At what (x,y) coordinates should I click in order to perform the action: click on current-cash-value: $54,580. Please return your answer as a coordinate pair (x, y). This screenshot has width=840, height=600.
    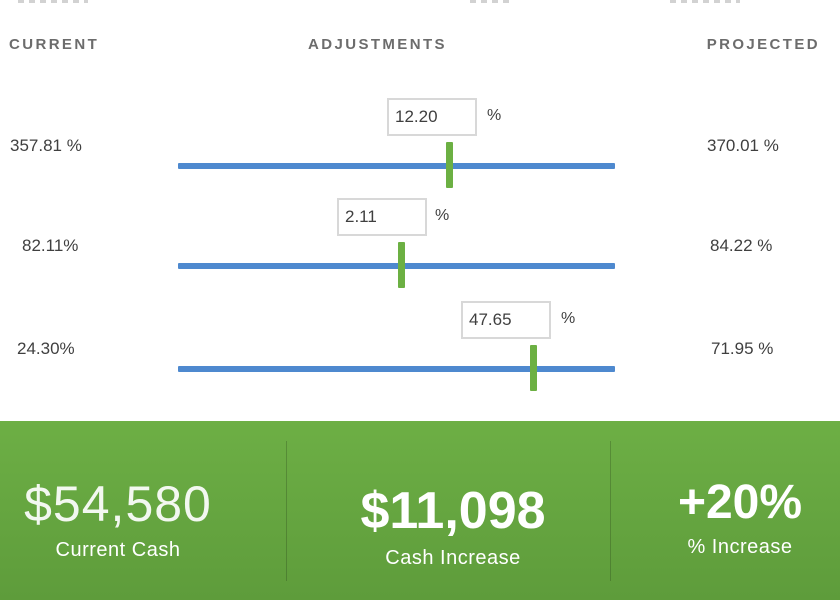
    Looking at the image, I should click on (118, 504).